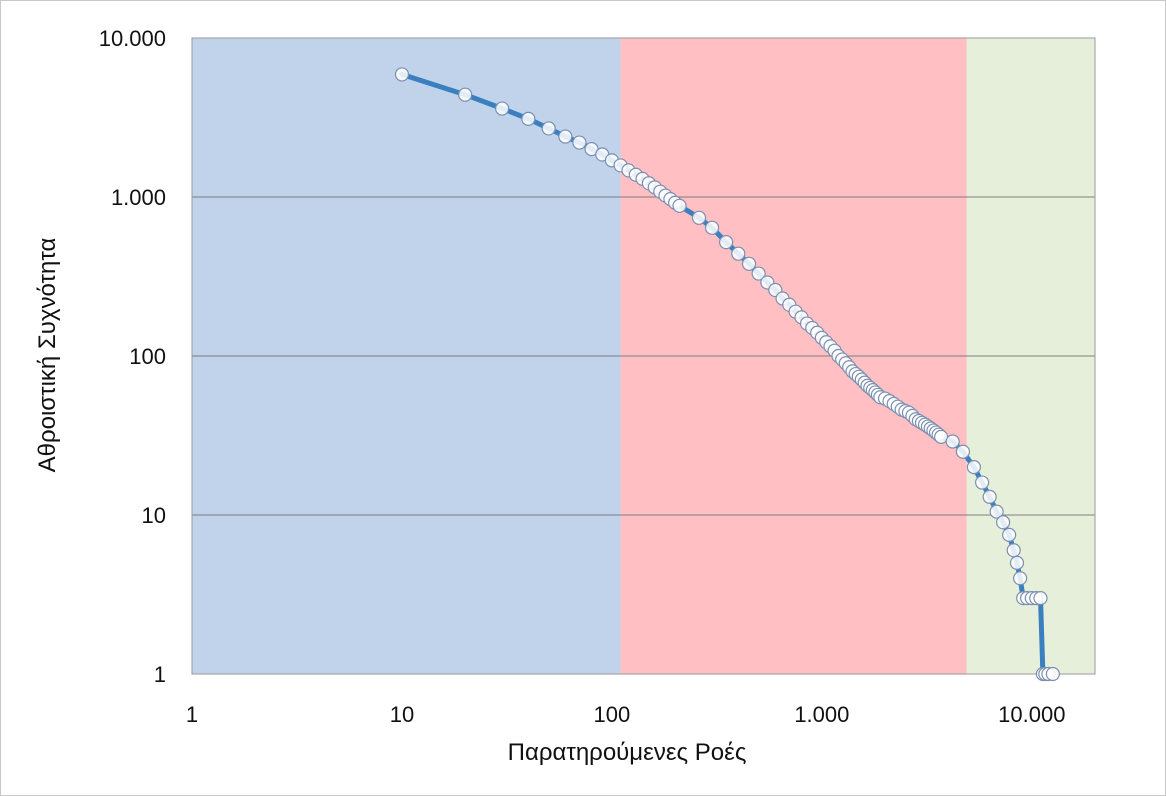 The width and height of the screenshot is (1166, 796). I want to click on x-tick-label: 10, so click(402, 714).